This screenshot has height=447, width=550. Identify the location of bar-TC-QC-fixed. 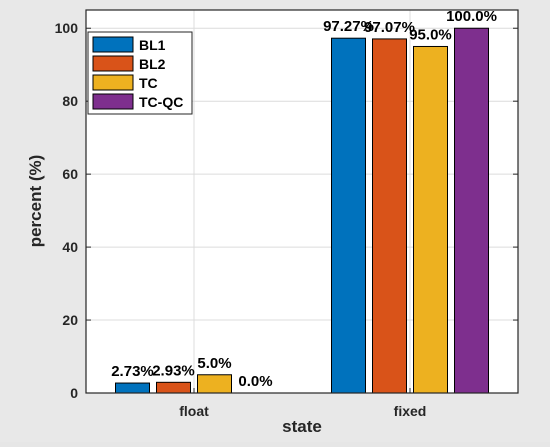
(471, 210).